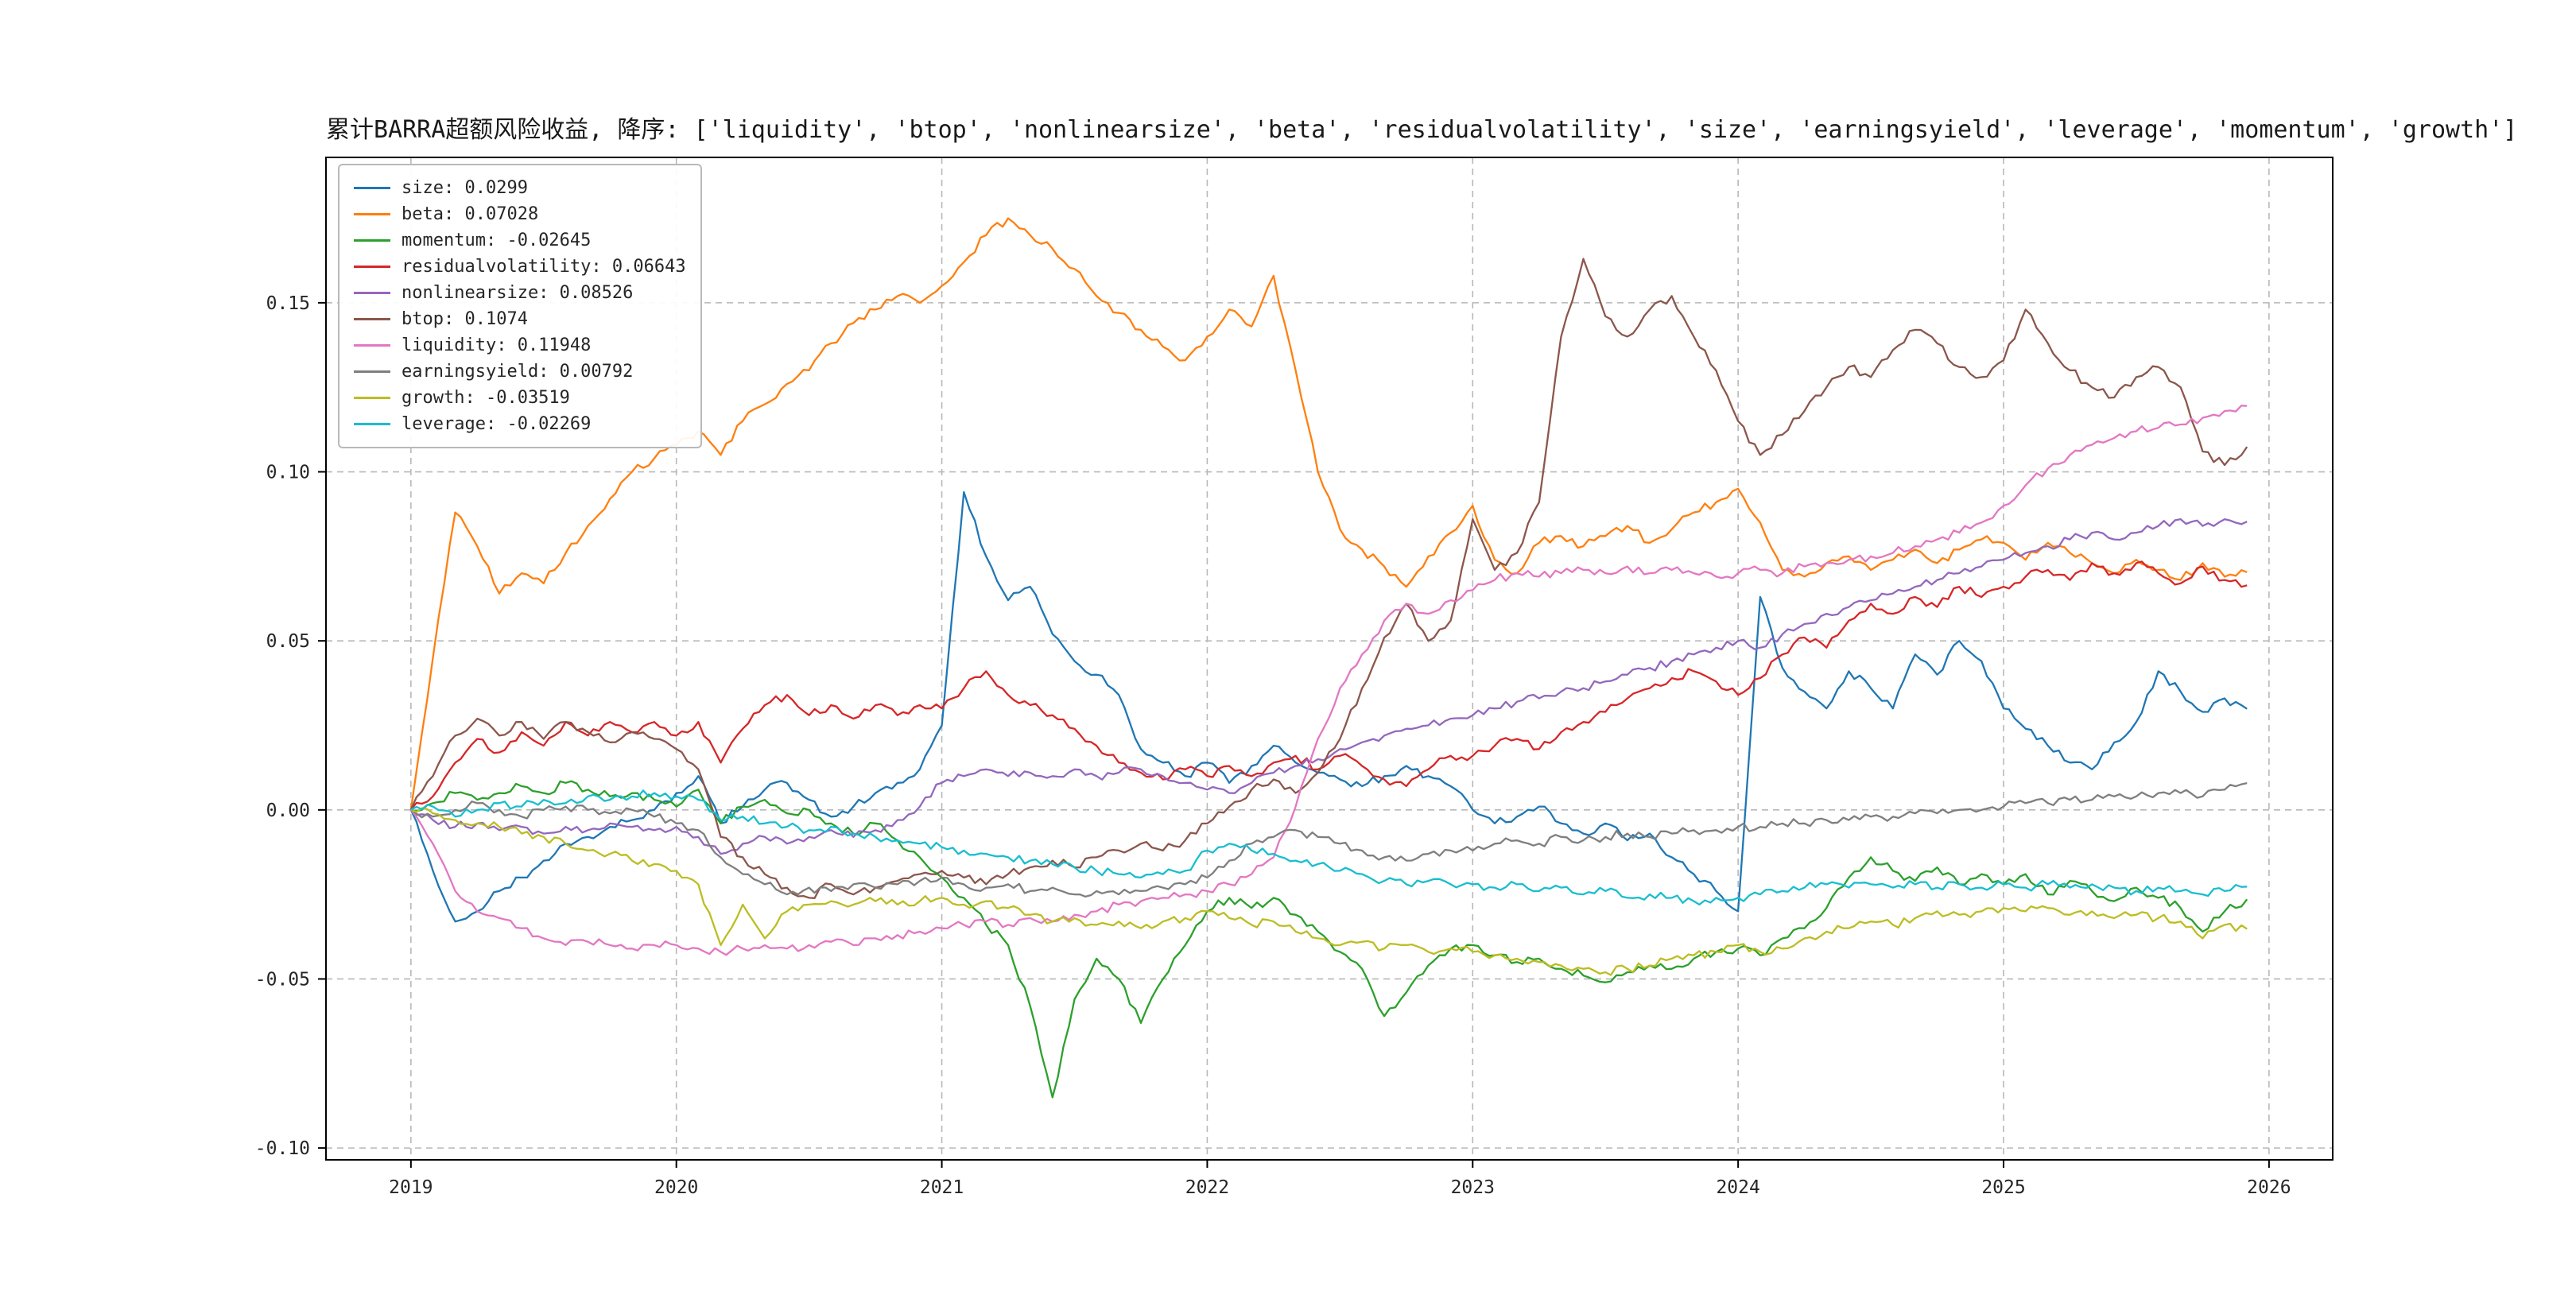 The image size is (2576, 1291). Describe the element at coordinates (372, 398) in the screenshot. I see `legend-line-swatch-growth` at that location.